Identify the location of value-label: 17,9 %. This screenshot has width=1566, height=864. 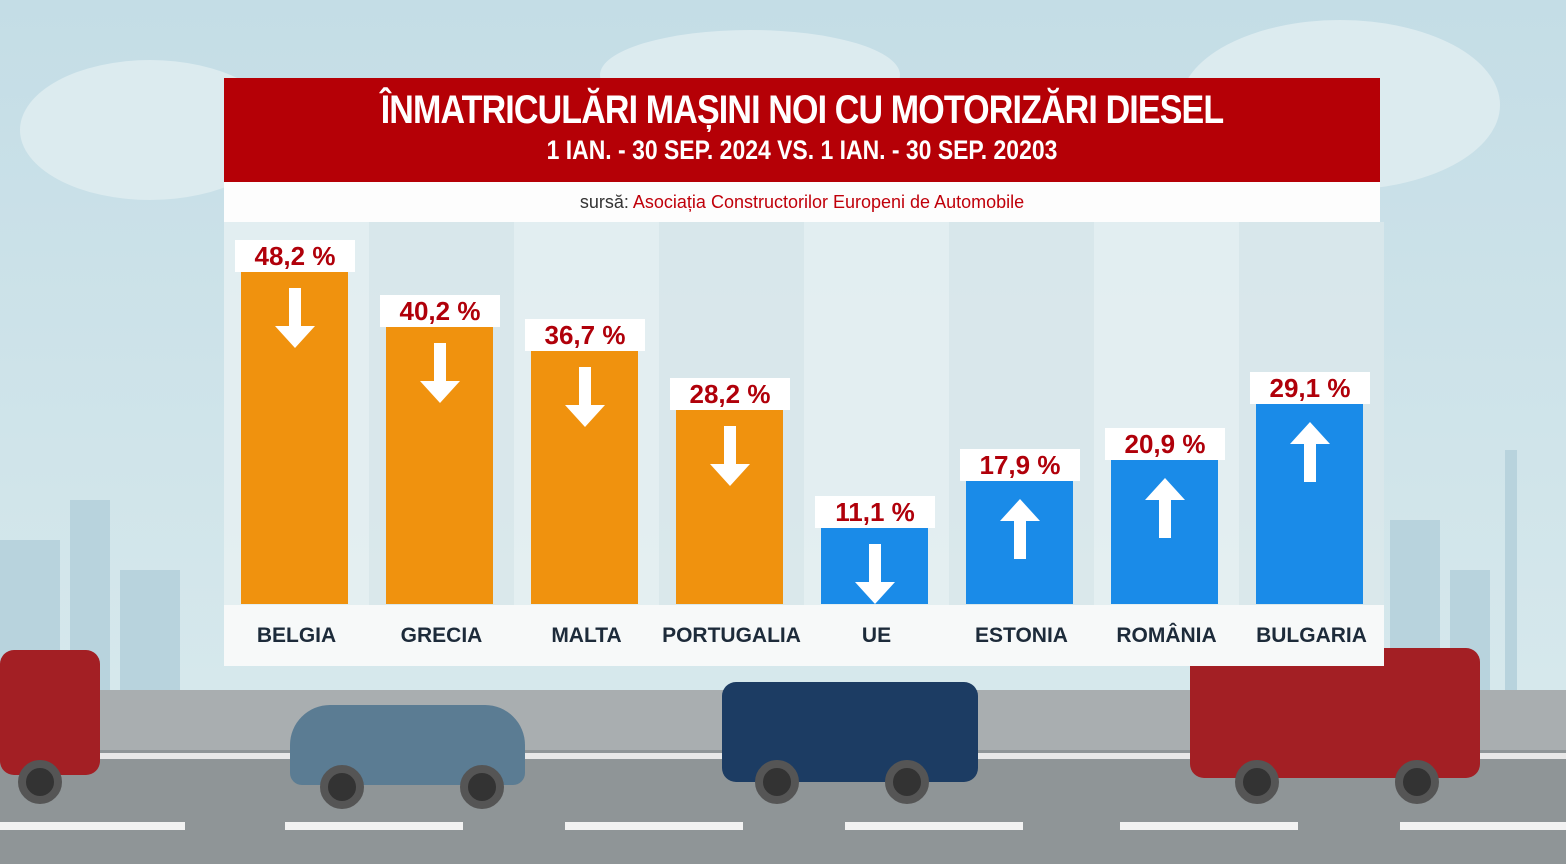
(1020, 464).